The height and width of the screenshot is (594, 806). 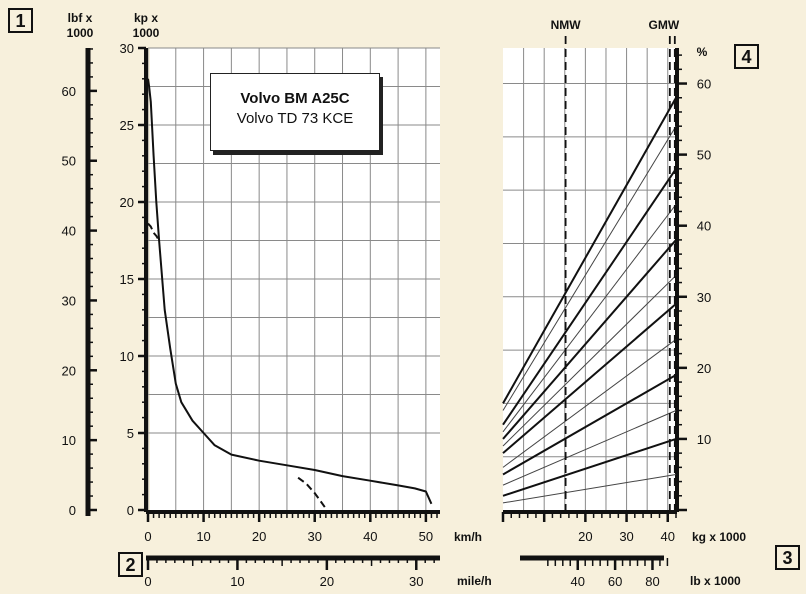 What do you see at coordinates (626, 536) in the screenshot?
I see `kg-tick-label: 30` at bounding box center [626, 536].